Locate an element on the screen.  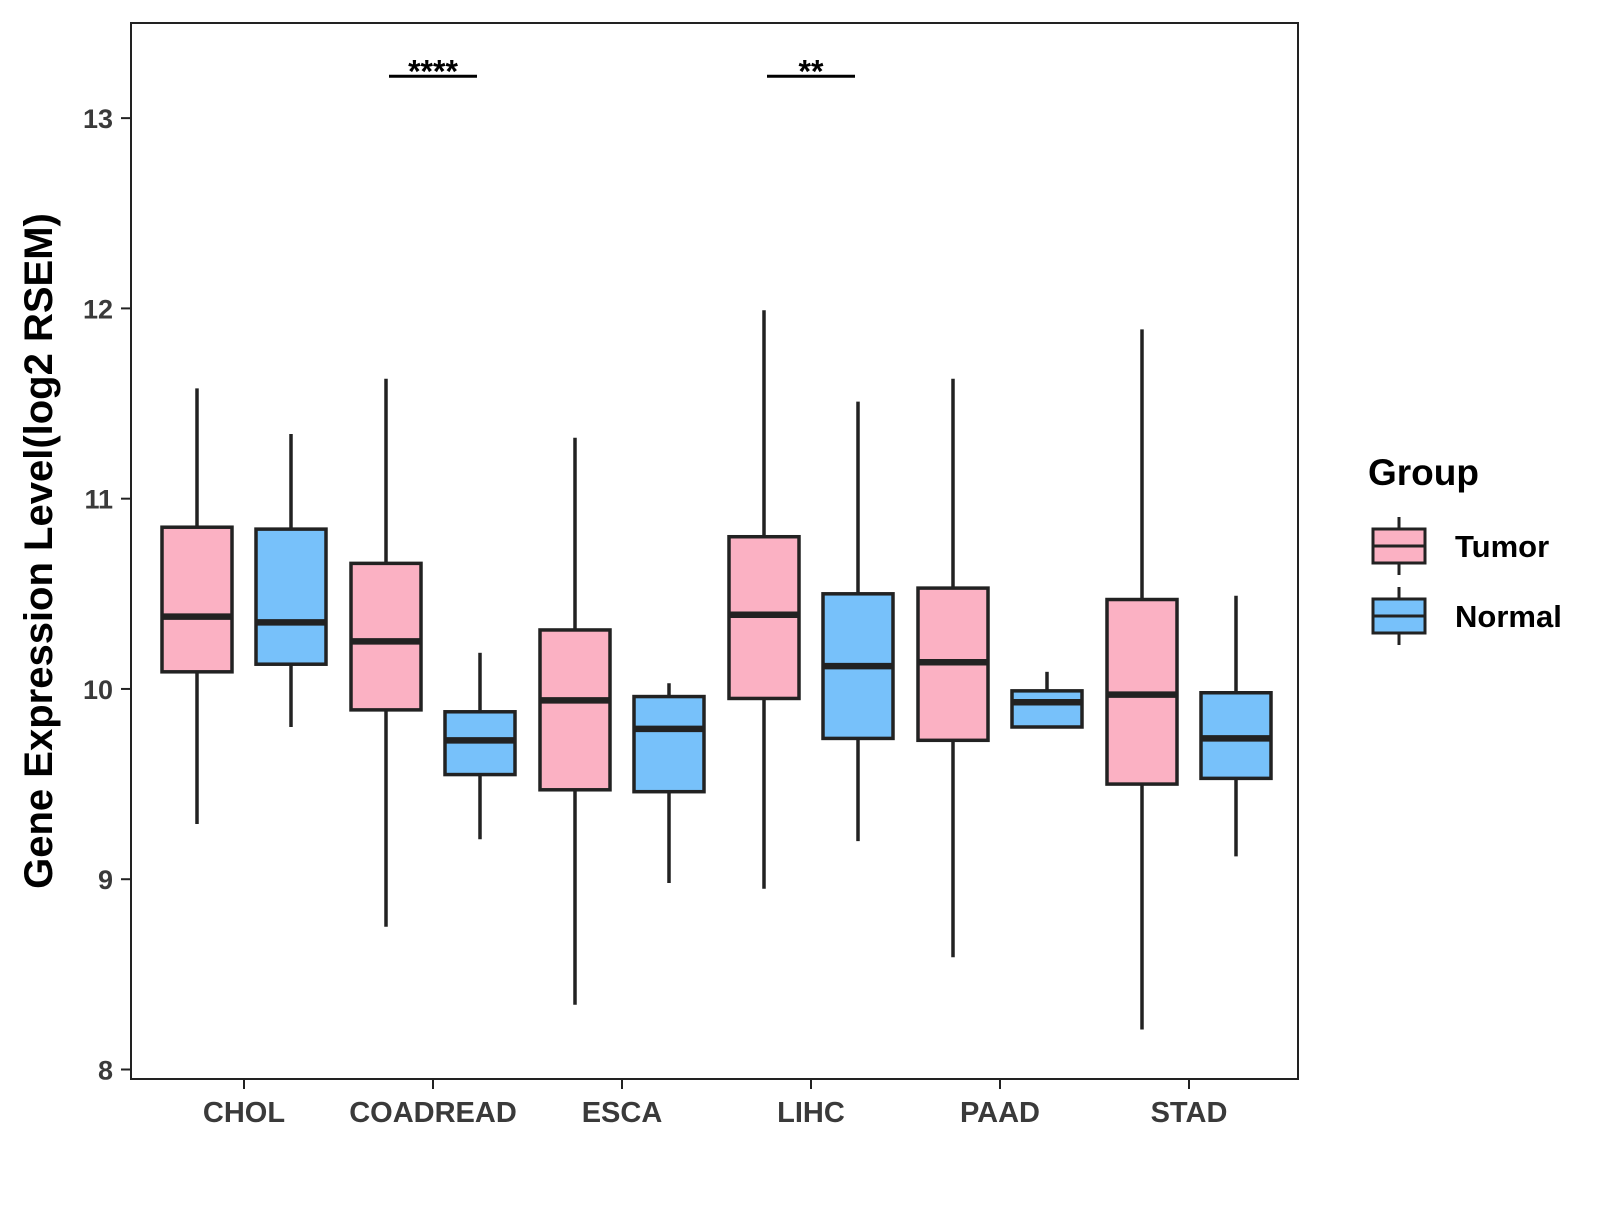
box-tumor-lihc is located at coordinates (764, 599).